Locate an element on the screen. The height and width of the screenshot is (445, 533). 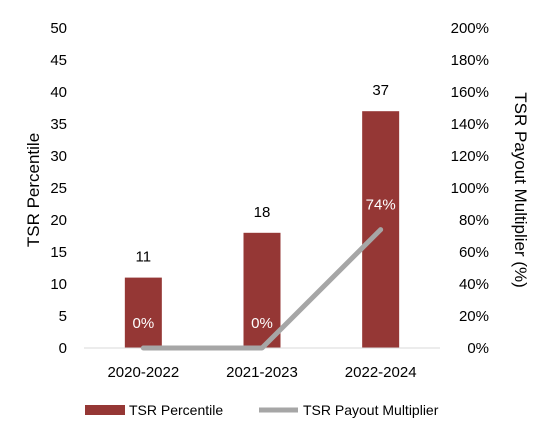
x-tick-label: 2021-2023 is located at coordinates (262, 372).